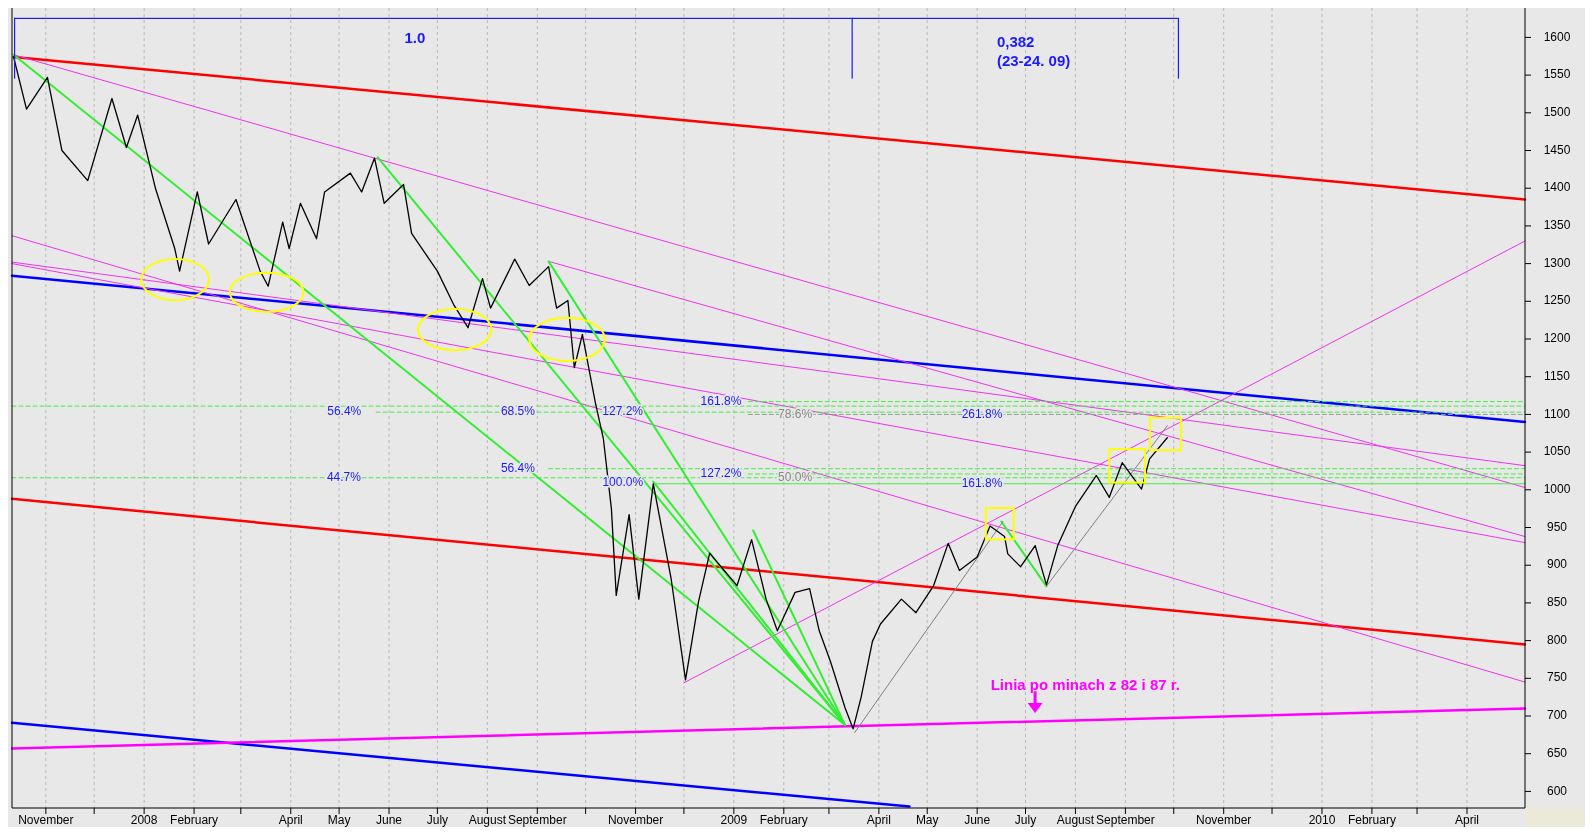 This screenshot has width=1593, height=835. I want to click on y-tick-label: 1000, so click(1557, 488).